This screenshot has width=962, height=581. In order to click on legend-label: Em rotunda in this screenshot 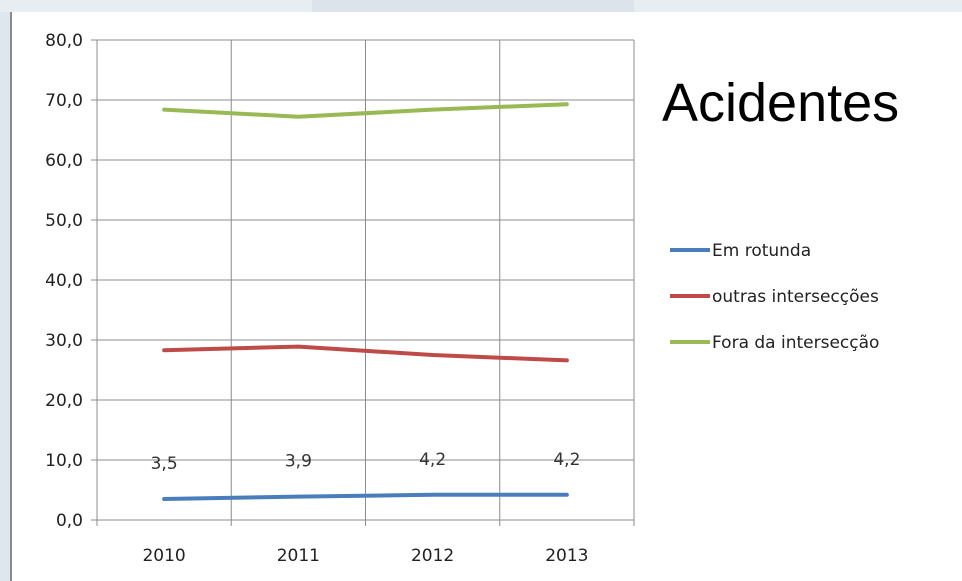, I will do `click(761, 251)`.